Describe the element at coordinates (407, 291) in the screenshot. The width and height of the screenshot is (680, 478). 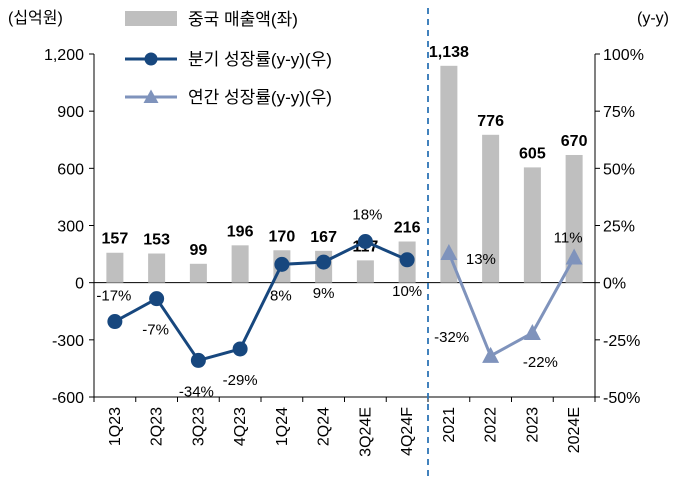
I see `line-value-label: 10%` at that location.